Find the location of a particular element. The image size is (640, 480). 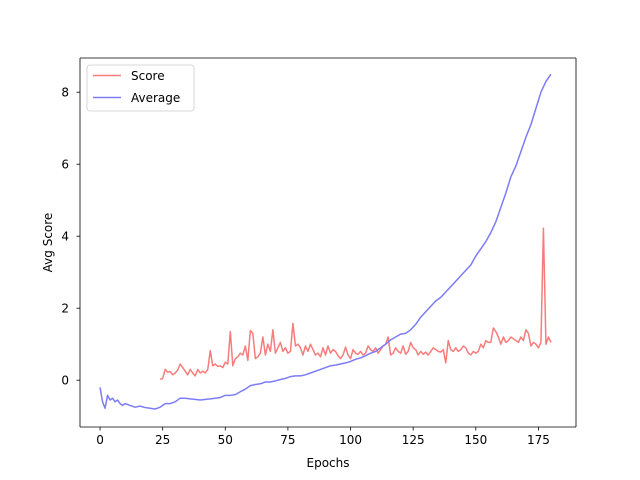

y-axis-label: Avg Score is located at coordinates (48, 243).